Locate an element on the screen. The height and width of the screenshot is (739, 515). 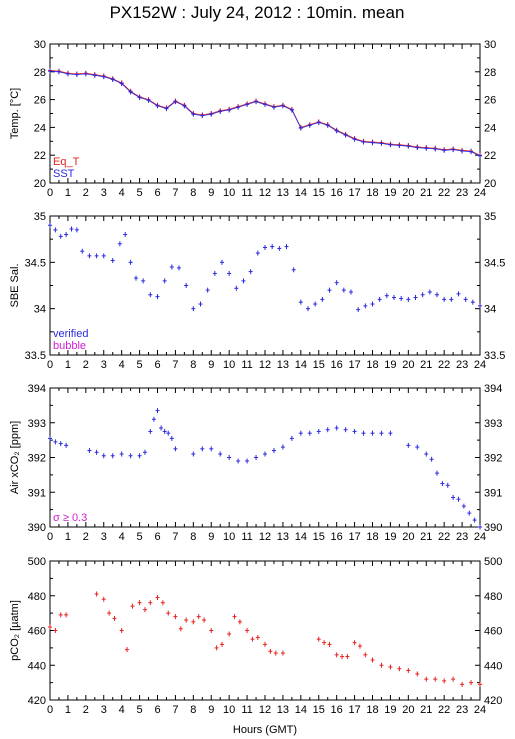
x-tick-label: 12 is located at coordinates (265, 710).